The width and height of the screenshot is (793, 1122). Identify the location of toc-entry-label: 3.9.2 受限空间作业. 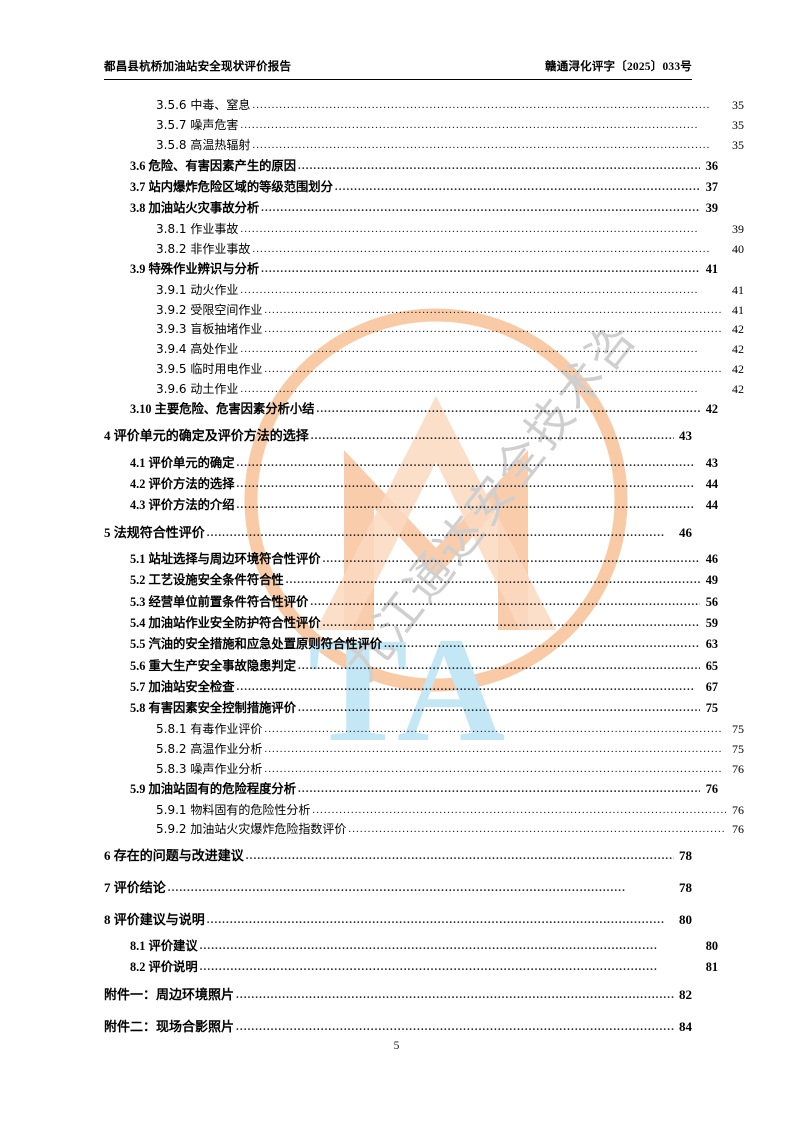
(209, 309).